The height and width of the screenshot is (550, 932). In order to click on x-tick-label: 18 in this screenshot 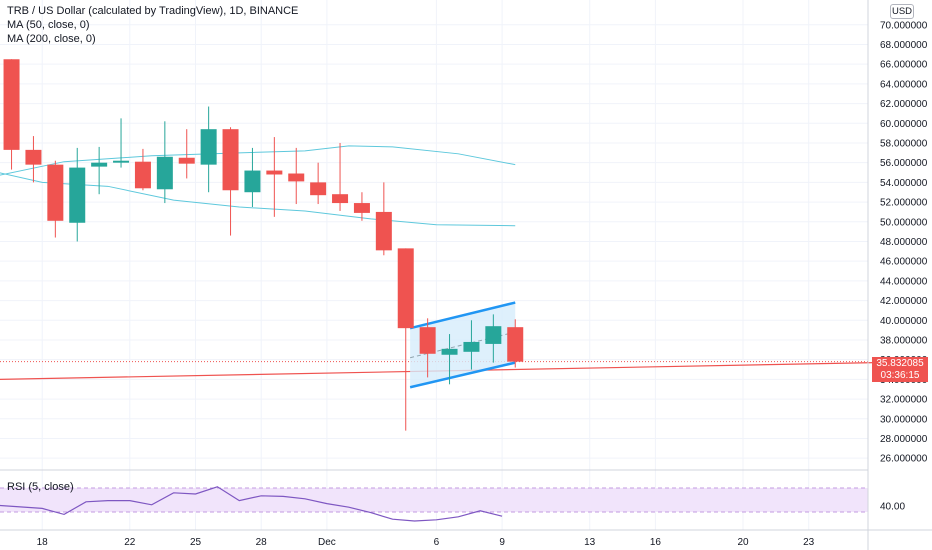, I will do `click(43, 542)`.